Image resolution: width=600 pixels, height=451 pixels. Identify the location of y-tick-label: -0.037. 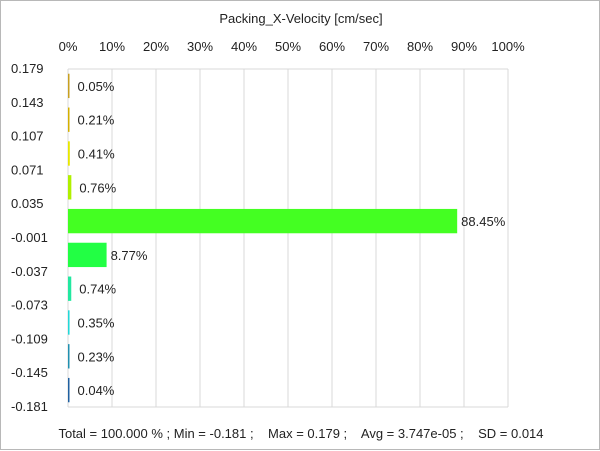
(29, 271).